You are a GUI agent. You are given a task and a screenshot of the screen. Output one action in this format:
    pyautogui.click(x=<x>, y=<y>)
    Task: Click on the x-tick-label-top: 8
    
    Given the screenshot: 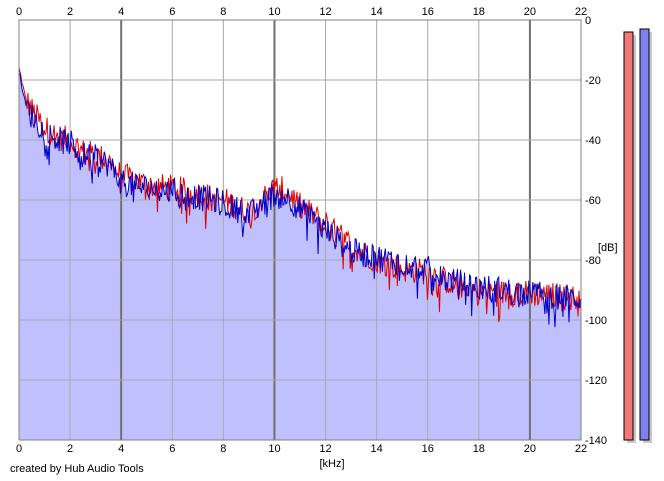 What is the action you would take?
    pyautogui.click(x=223, y=12)
    